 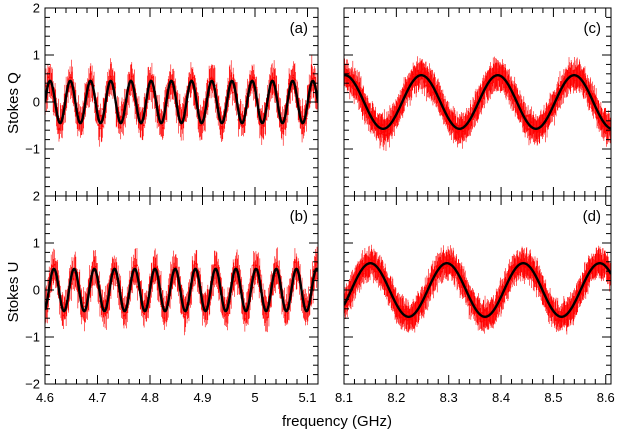 What do you see at coordinates (254, 397) in the screenshot?
I see `x-tick-label: 5` at bounding box center [254, 397].